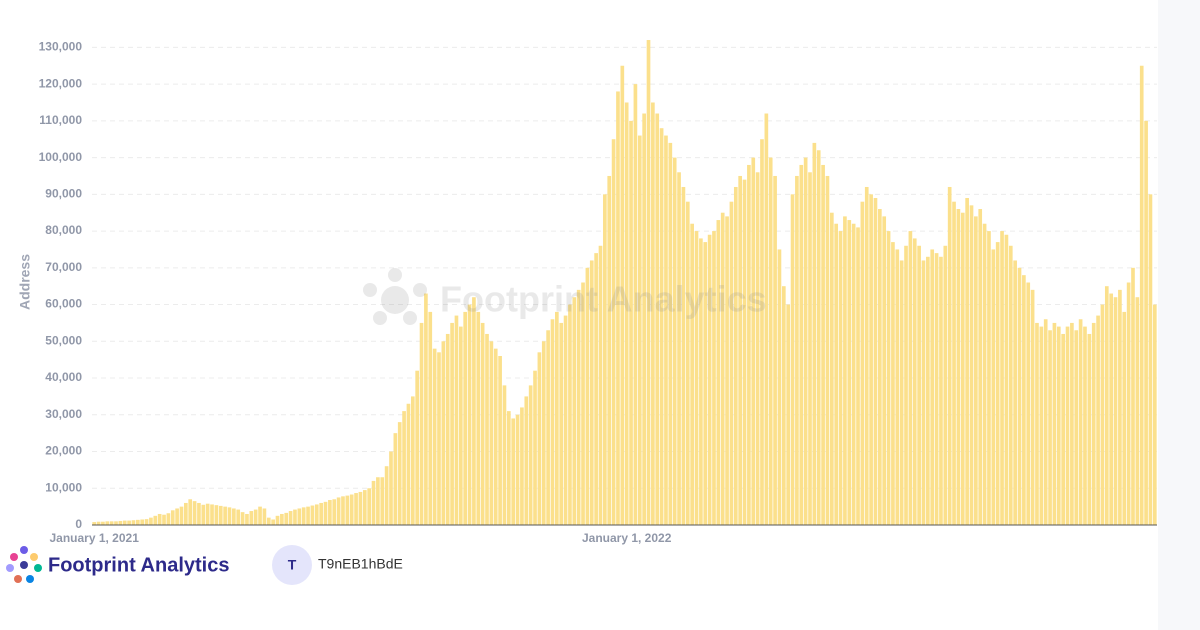  I want to click on y-tick-label: 20,000, so click(63, 451).